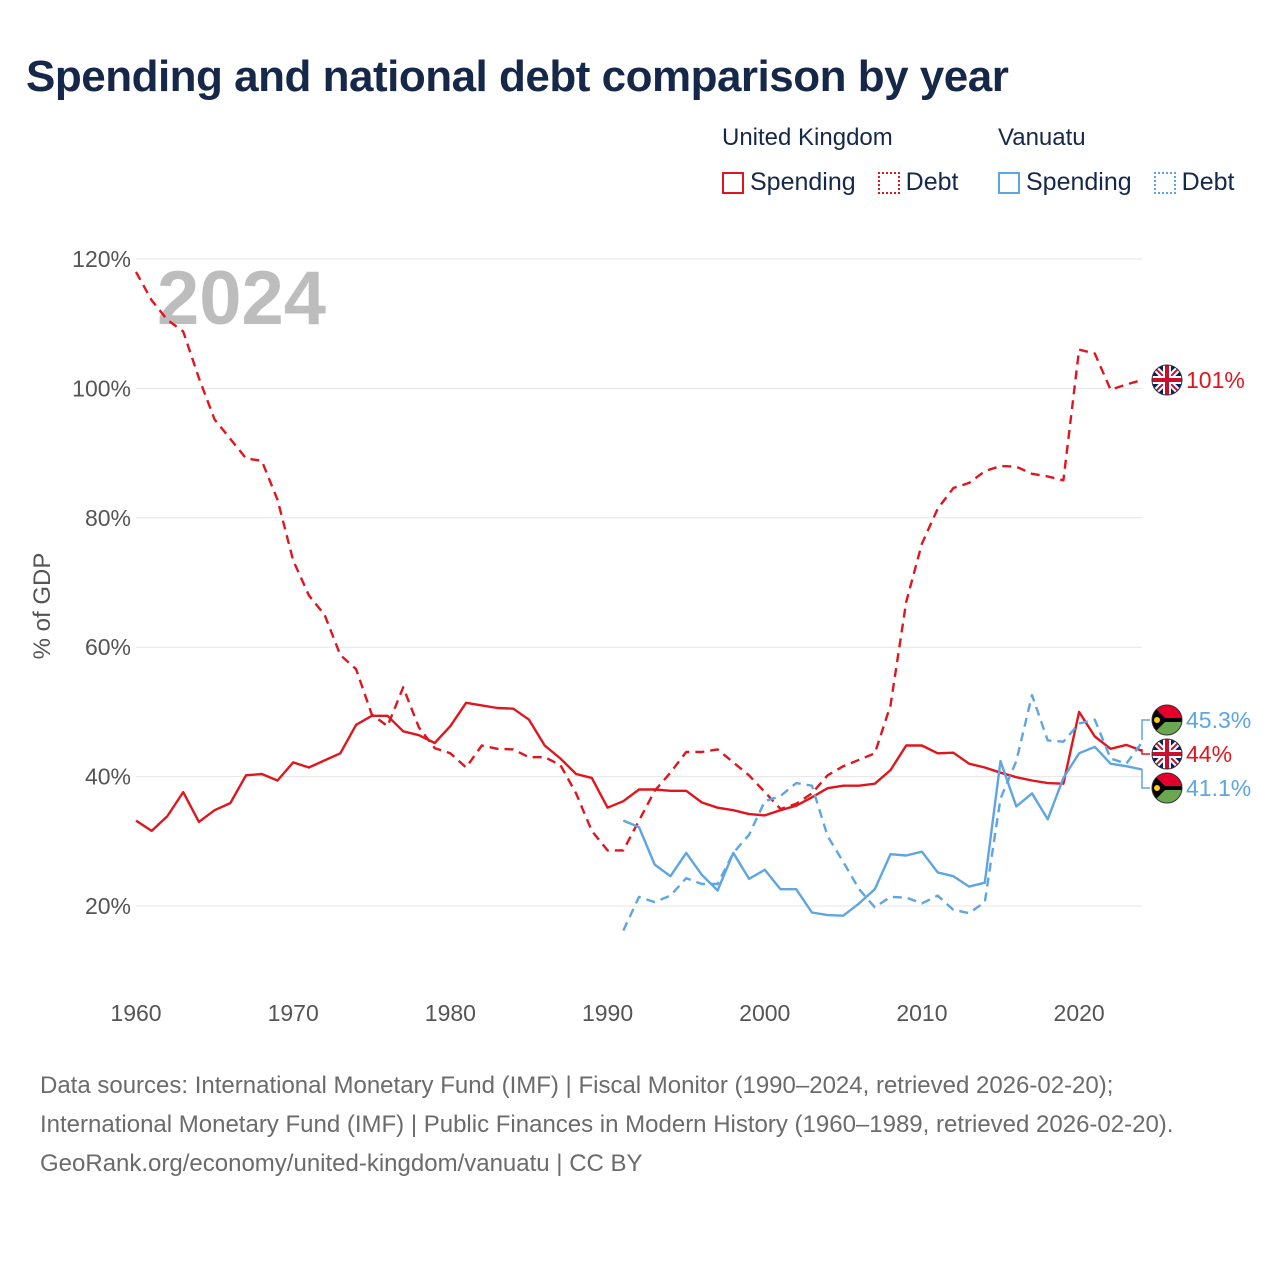 The height and width of the screenshot is (1280, 1280). I want to click on legend-item-vanuatu-debt: Debt, so click(1194, 182).